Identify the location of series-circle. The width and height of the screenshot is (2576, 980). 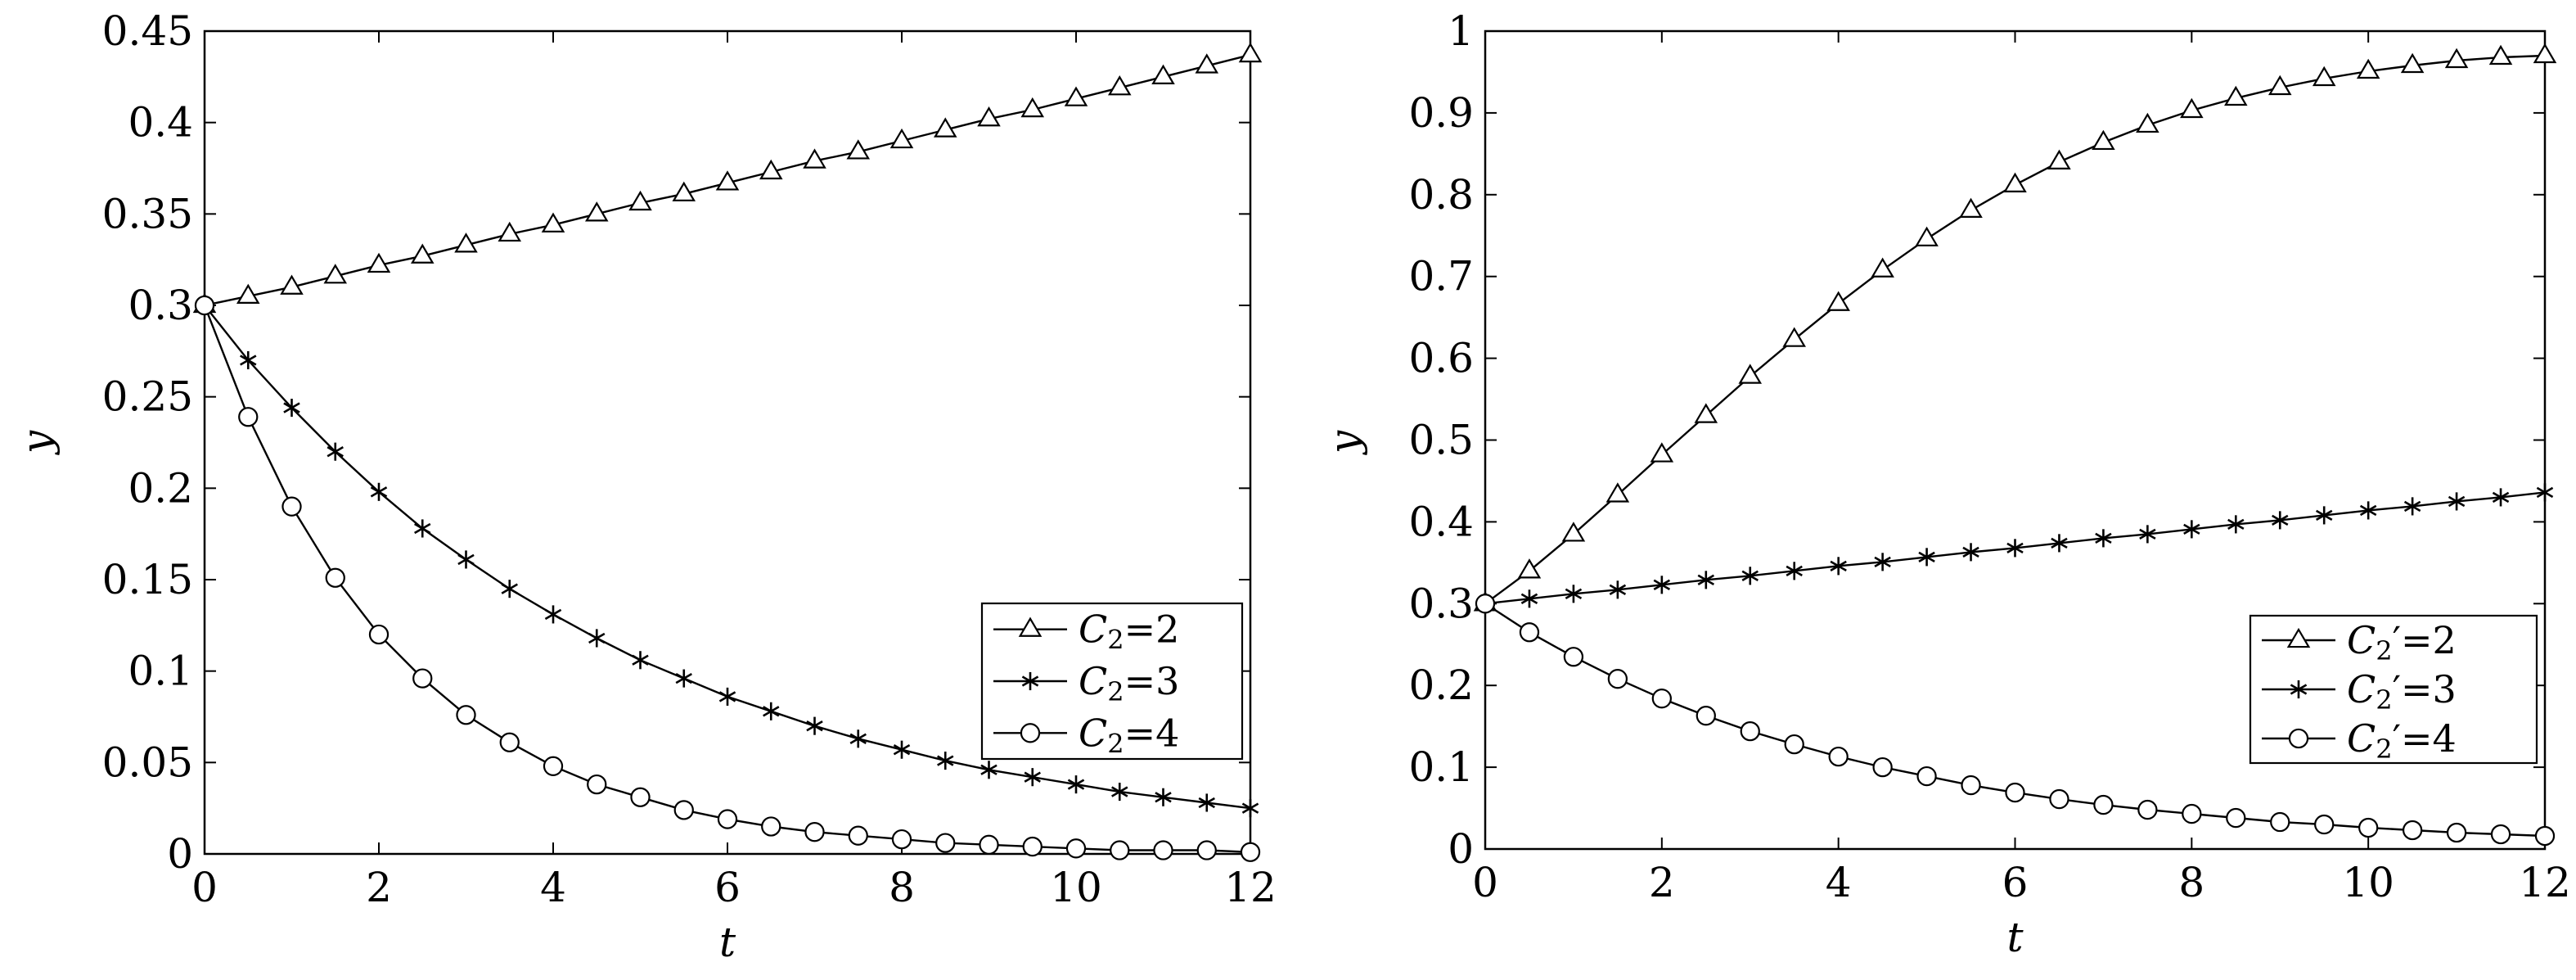
(2016, 720).